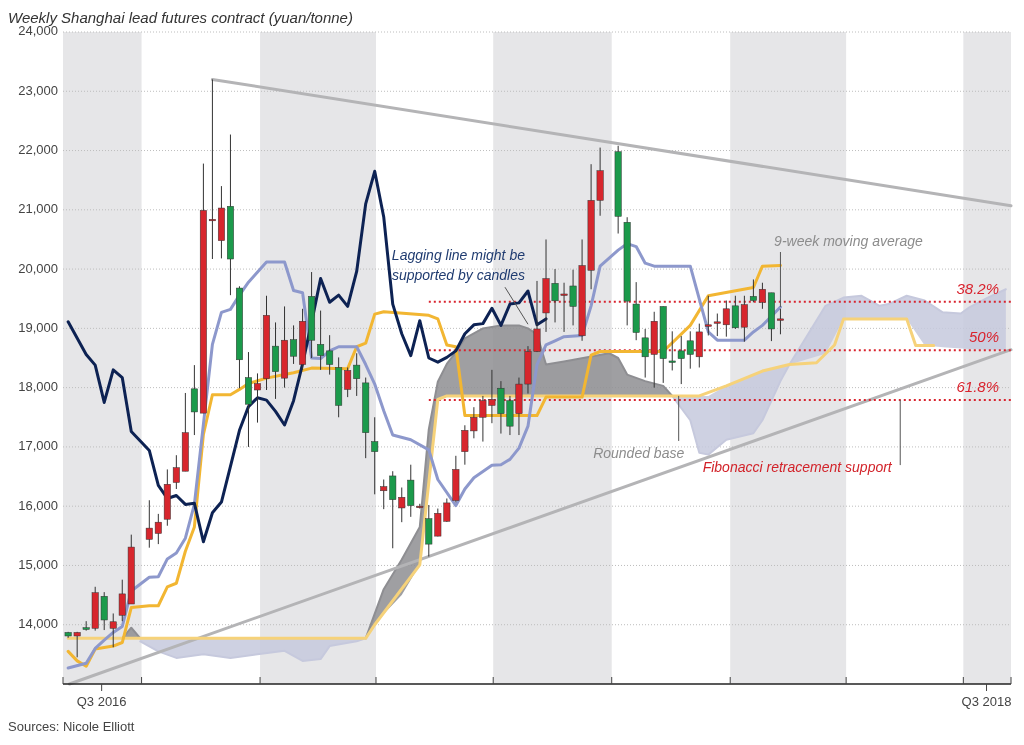 The height and width of the screenshot is (745, 1024). I want to click on x-tick-label: Q3 2018, so click(986, 701).